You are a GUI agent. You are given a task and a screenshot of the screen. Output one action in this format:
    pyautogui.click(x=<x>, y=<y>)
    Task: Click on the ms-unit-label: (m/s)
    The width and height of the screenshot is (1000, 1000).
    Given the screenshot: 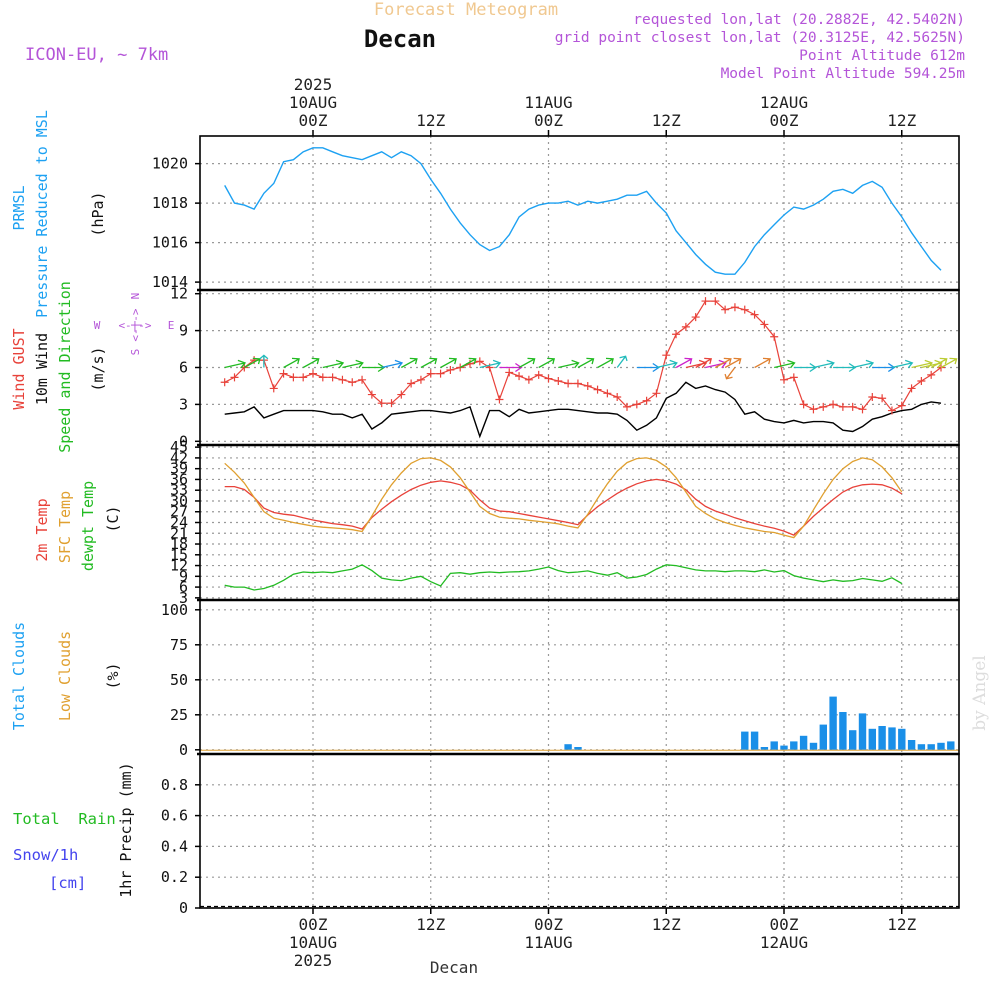 What is the action you would take?
    pyautogui.click(x=98, y=368)
    